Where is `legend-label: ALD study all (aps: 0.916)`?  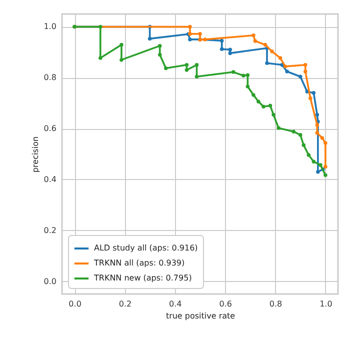 legend-label: ALD study all (aps: 0.916) is located at coordinates (146, 248).